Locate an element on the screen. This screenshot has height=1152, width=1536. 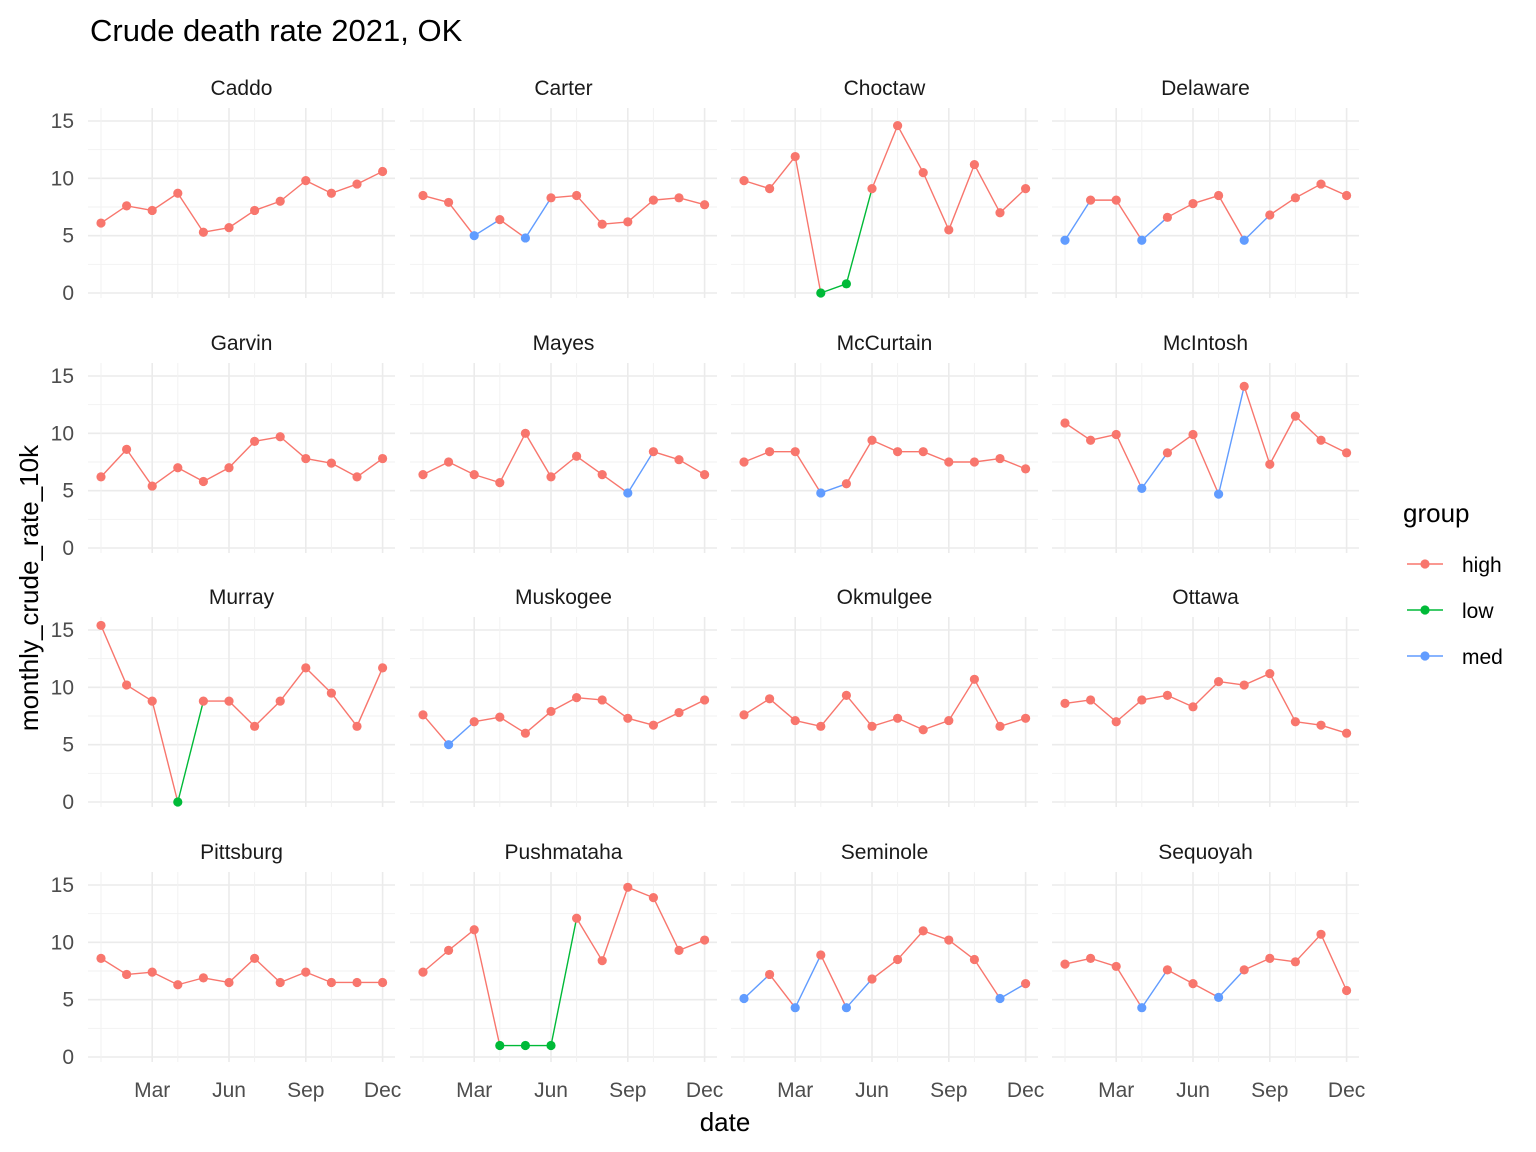
x-tick-label: Jun is located at coordinates (229, 1090).